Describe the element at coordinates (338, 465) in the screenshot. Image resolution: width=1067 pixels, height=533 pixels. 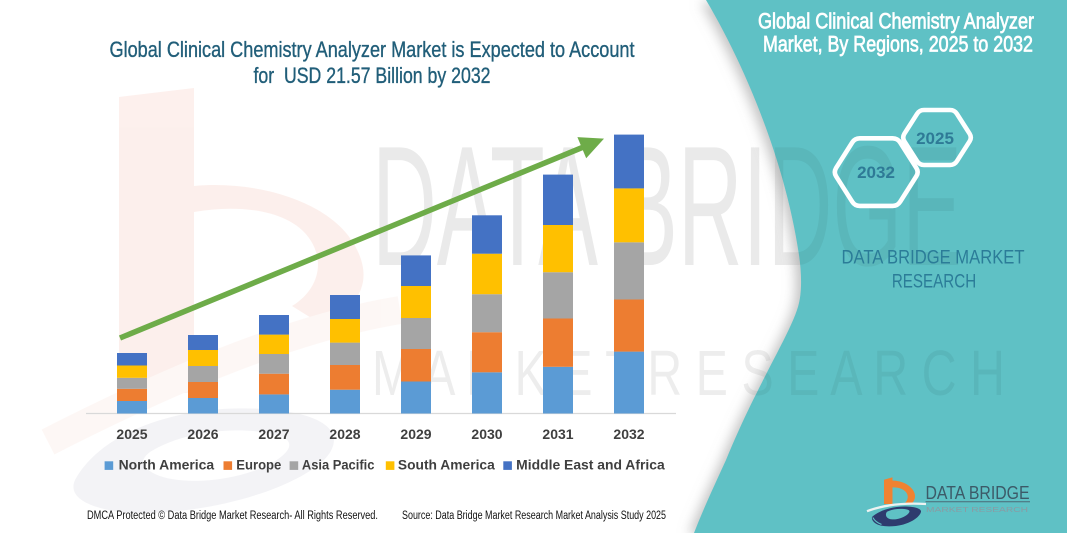
I see `svg-text: Asia Pacific` at that location.